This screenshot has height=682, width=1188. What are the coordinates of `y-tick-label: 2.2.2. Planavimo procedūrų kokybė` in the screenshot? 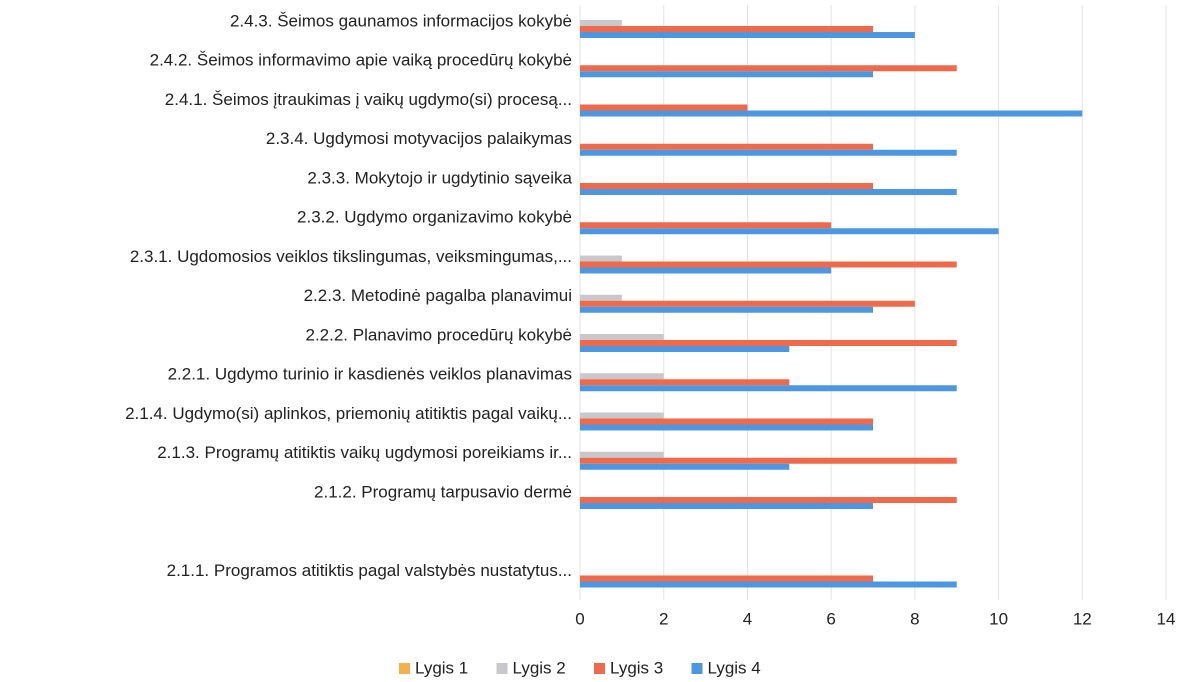 It's located at (439, 334).